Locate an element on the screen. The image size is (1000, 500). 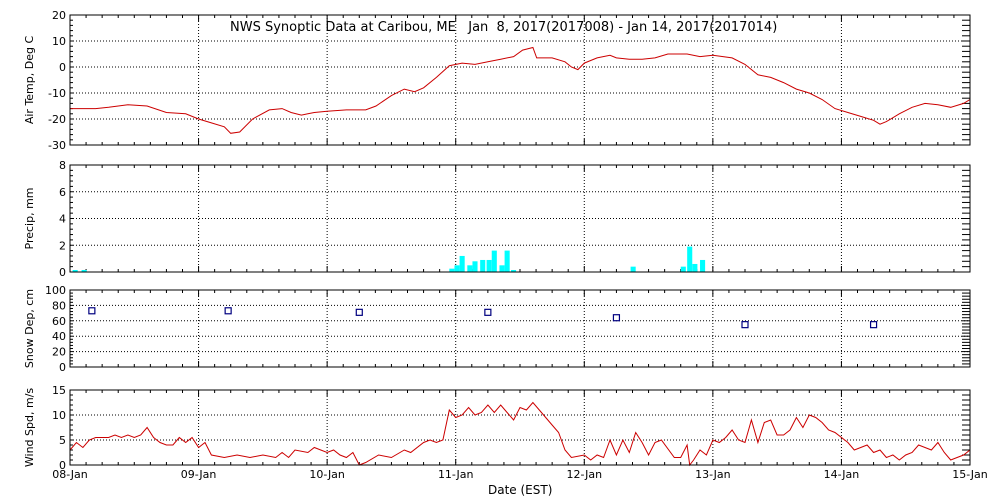
x-tick-label: 14-Jan is located at coordinates (842, 474).